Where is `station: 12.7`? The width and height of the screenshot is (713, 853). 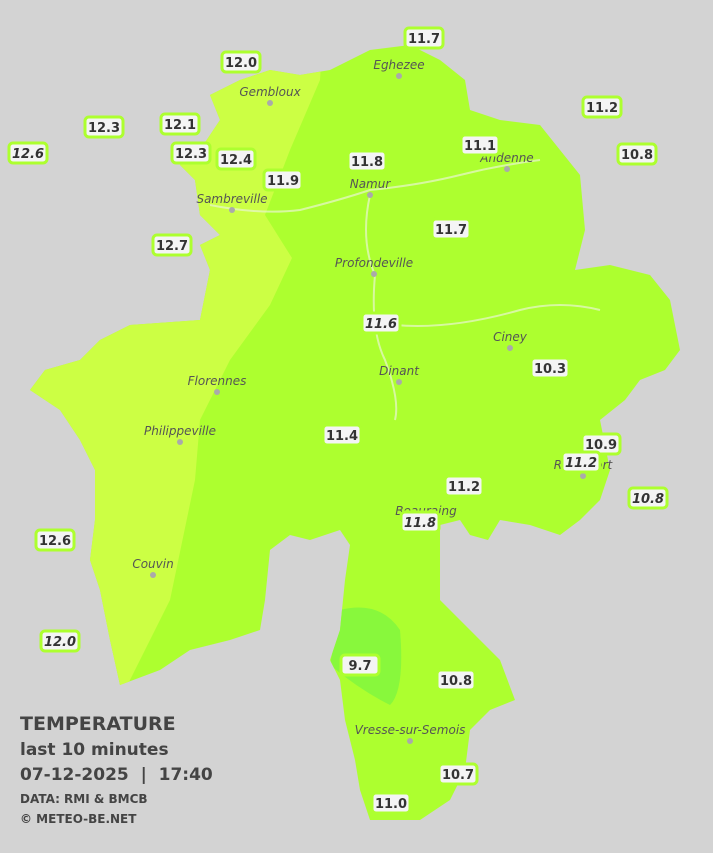
station: 12.7 is located at coordinates (172, 245).